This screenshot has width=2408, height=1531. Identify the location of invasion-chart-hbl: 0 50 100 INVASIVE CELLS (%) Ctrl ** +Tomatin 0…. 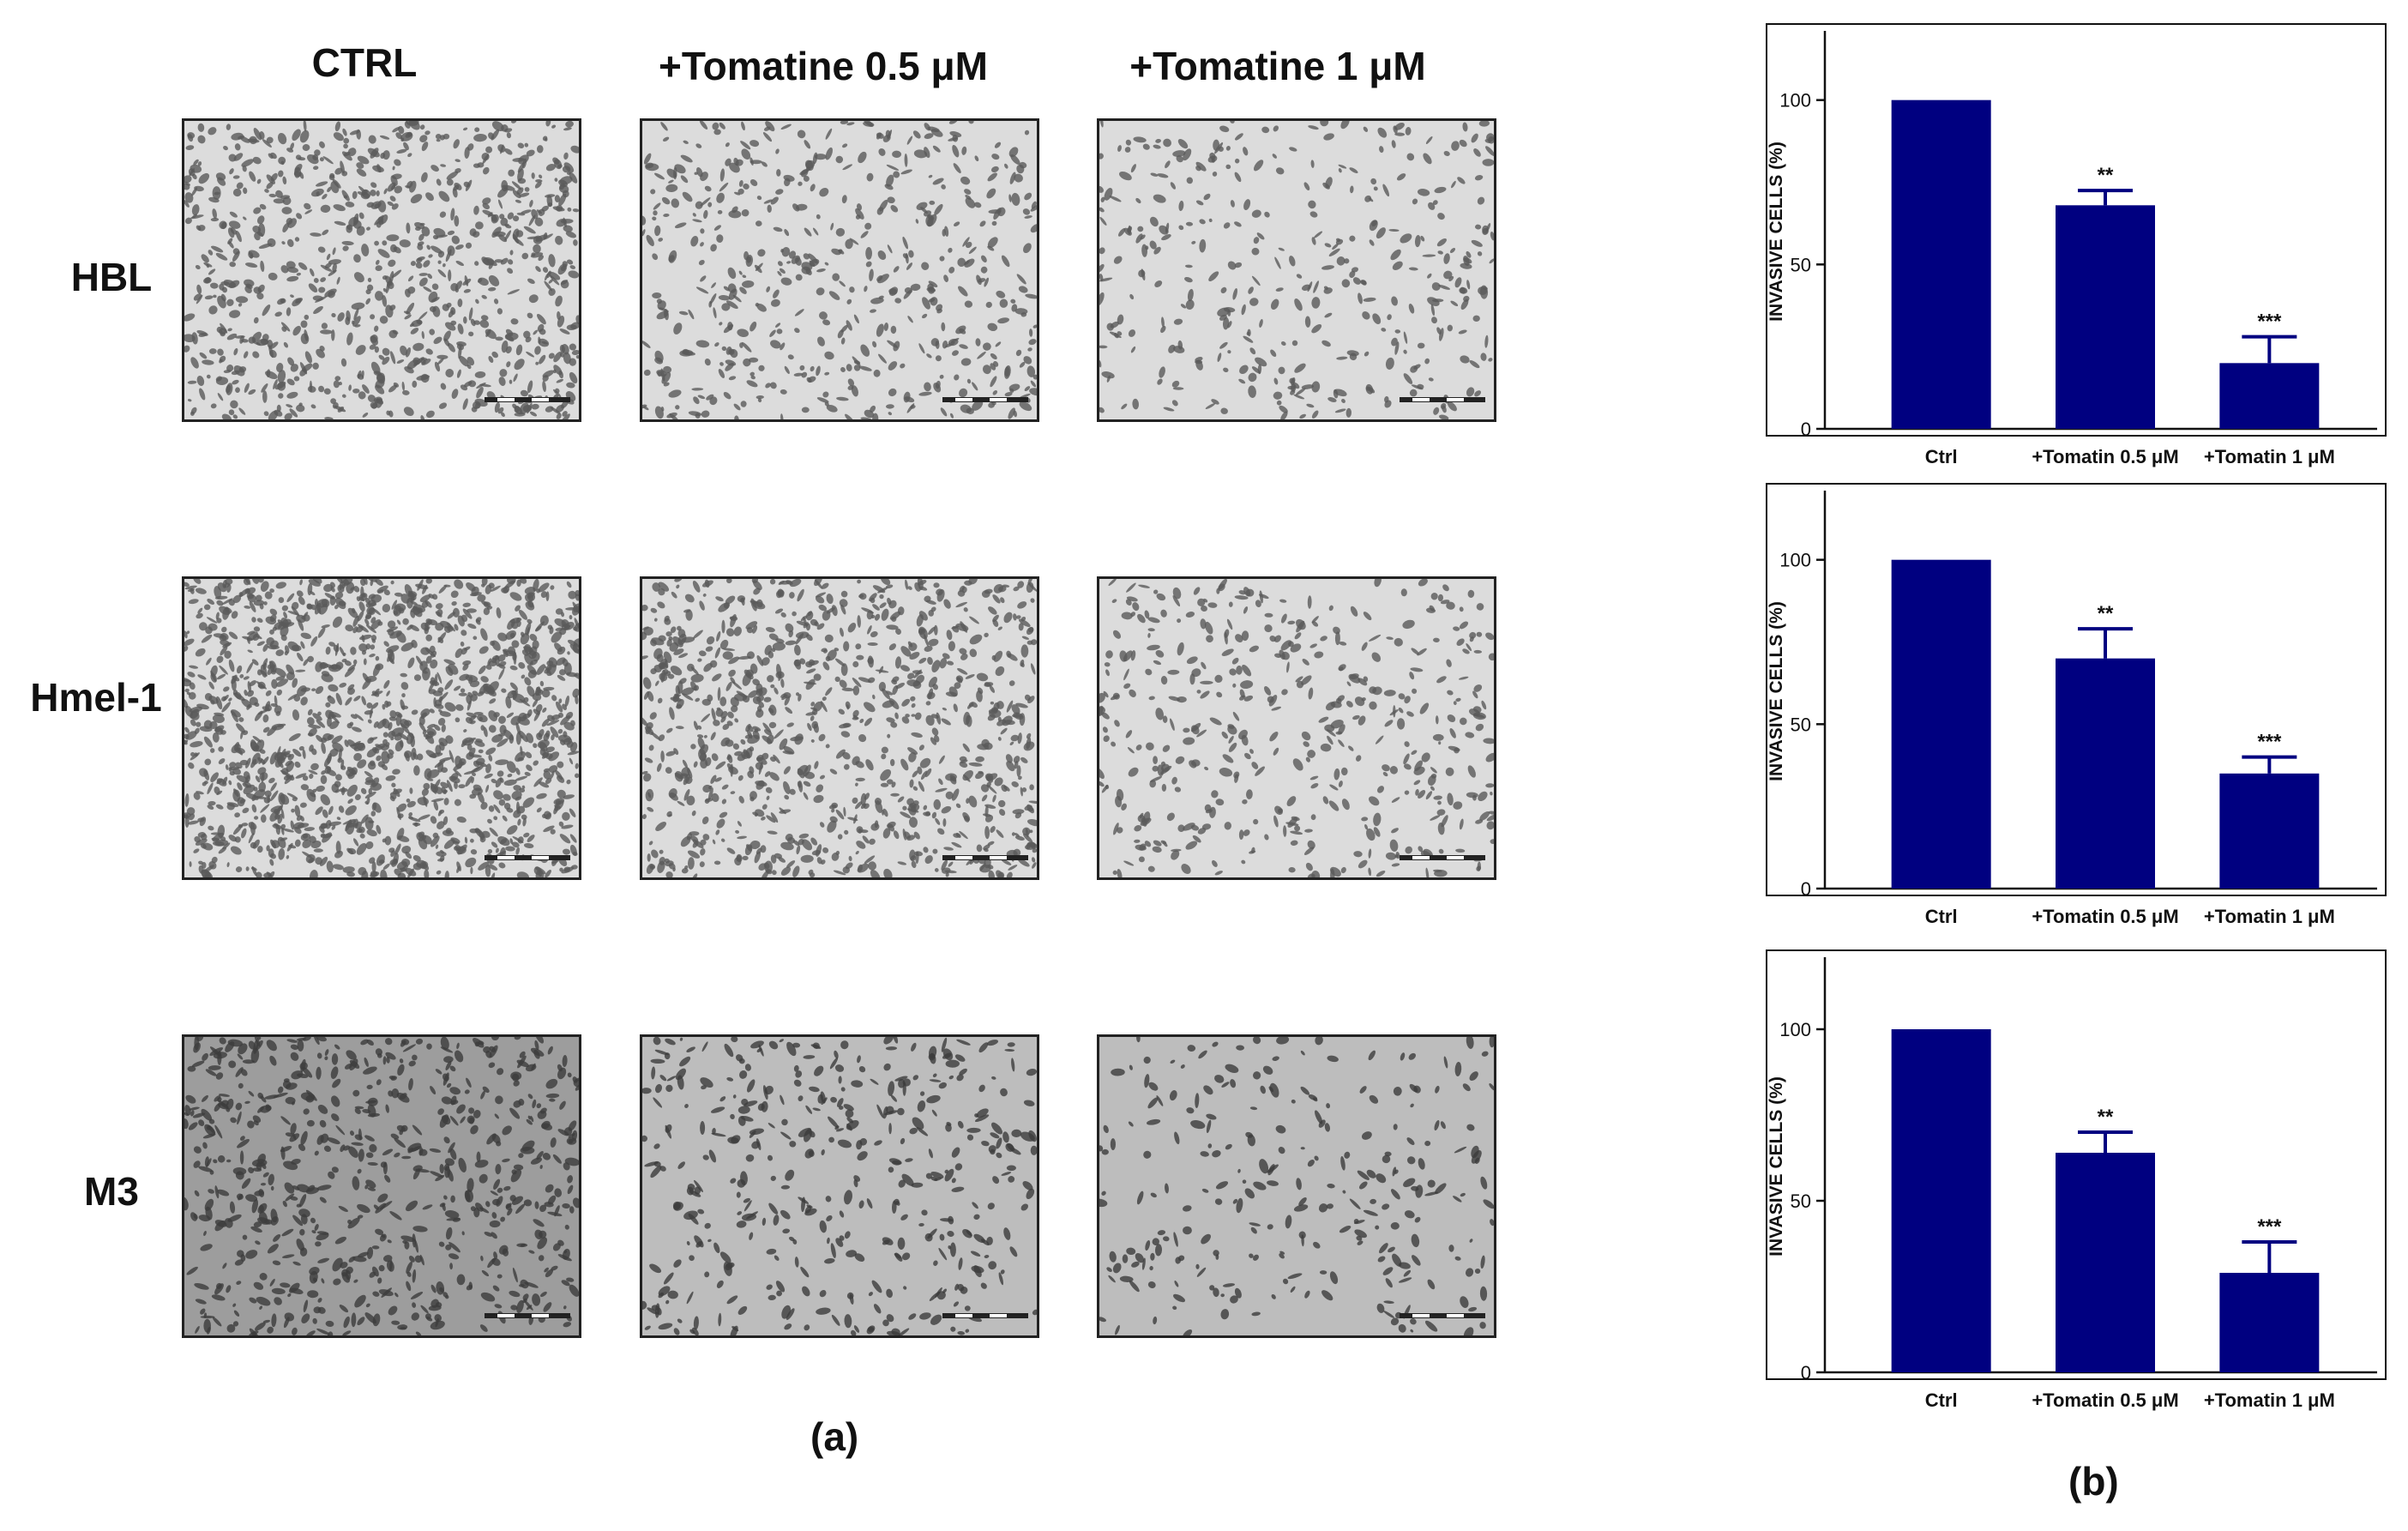
(2041, 251).